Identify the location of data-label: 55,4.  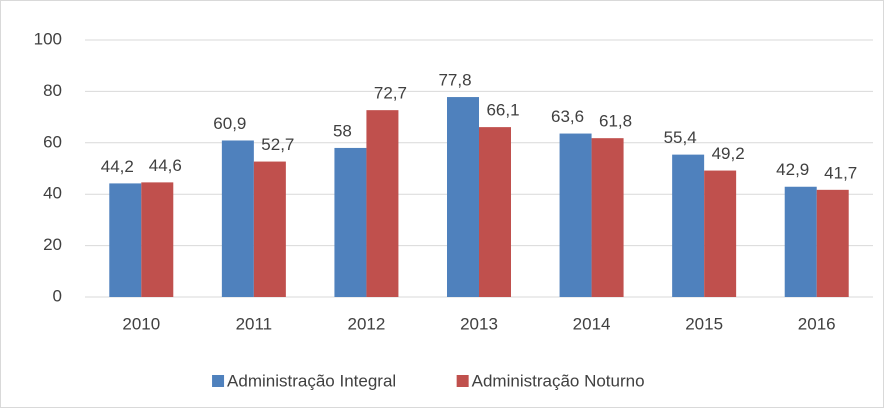
(680, 137).